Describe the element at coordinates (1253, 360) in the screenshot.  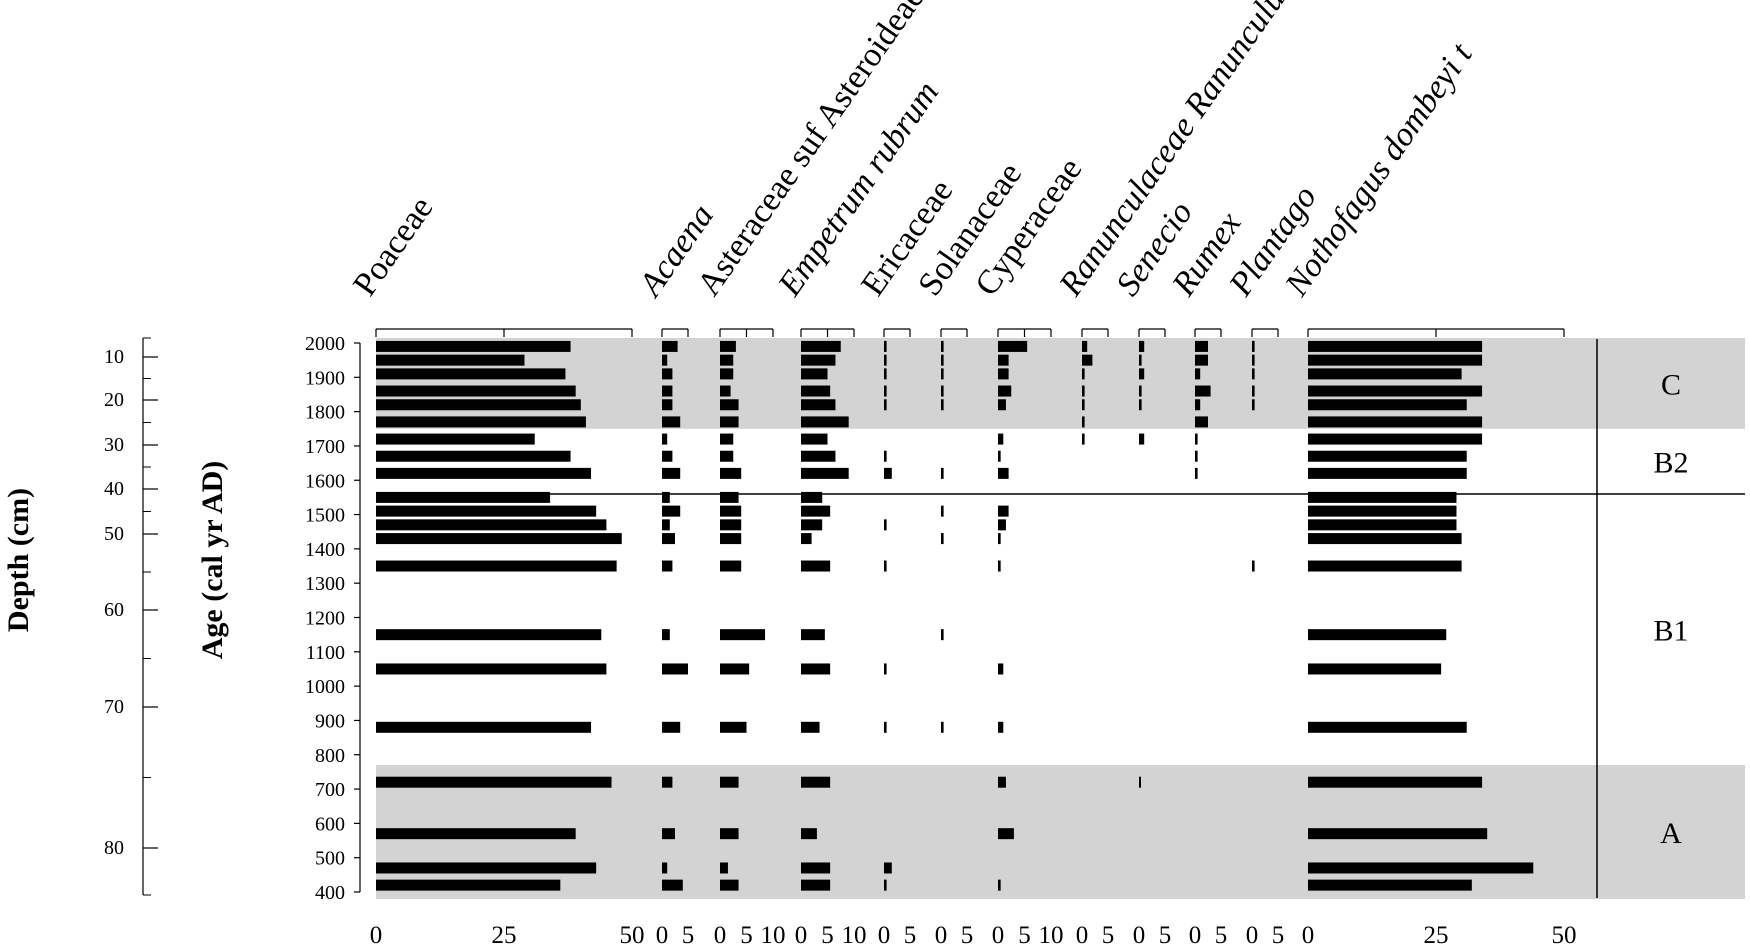
I see `bar-plantago-1950` at that location.